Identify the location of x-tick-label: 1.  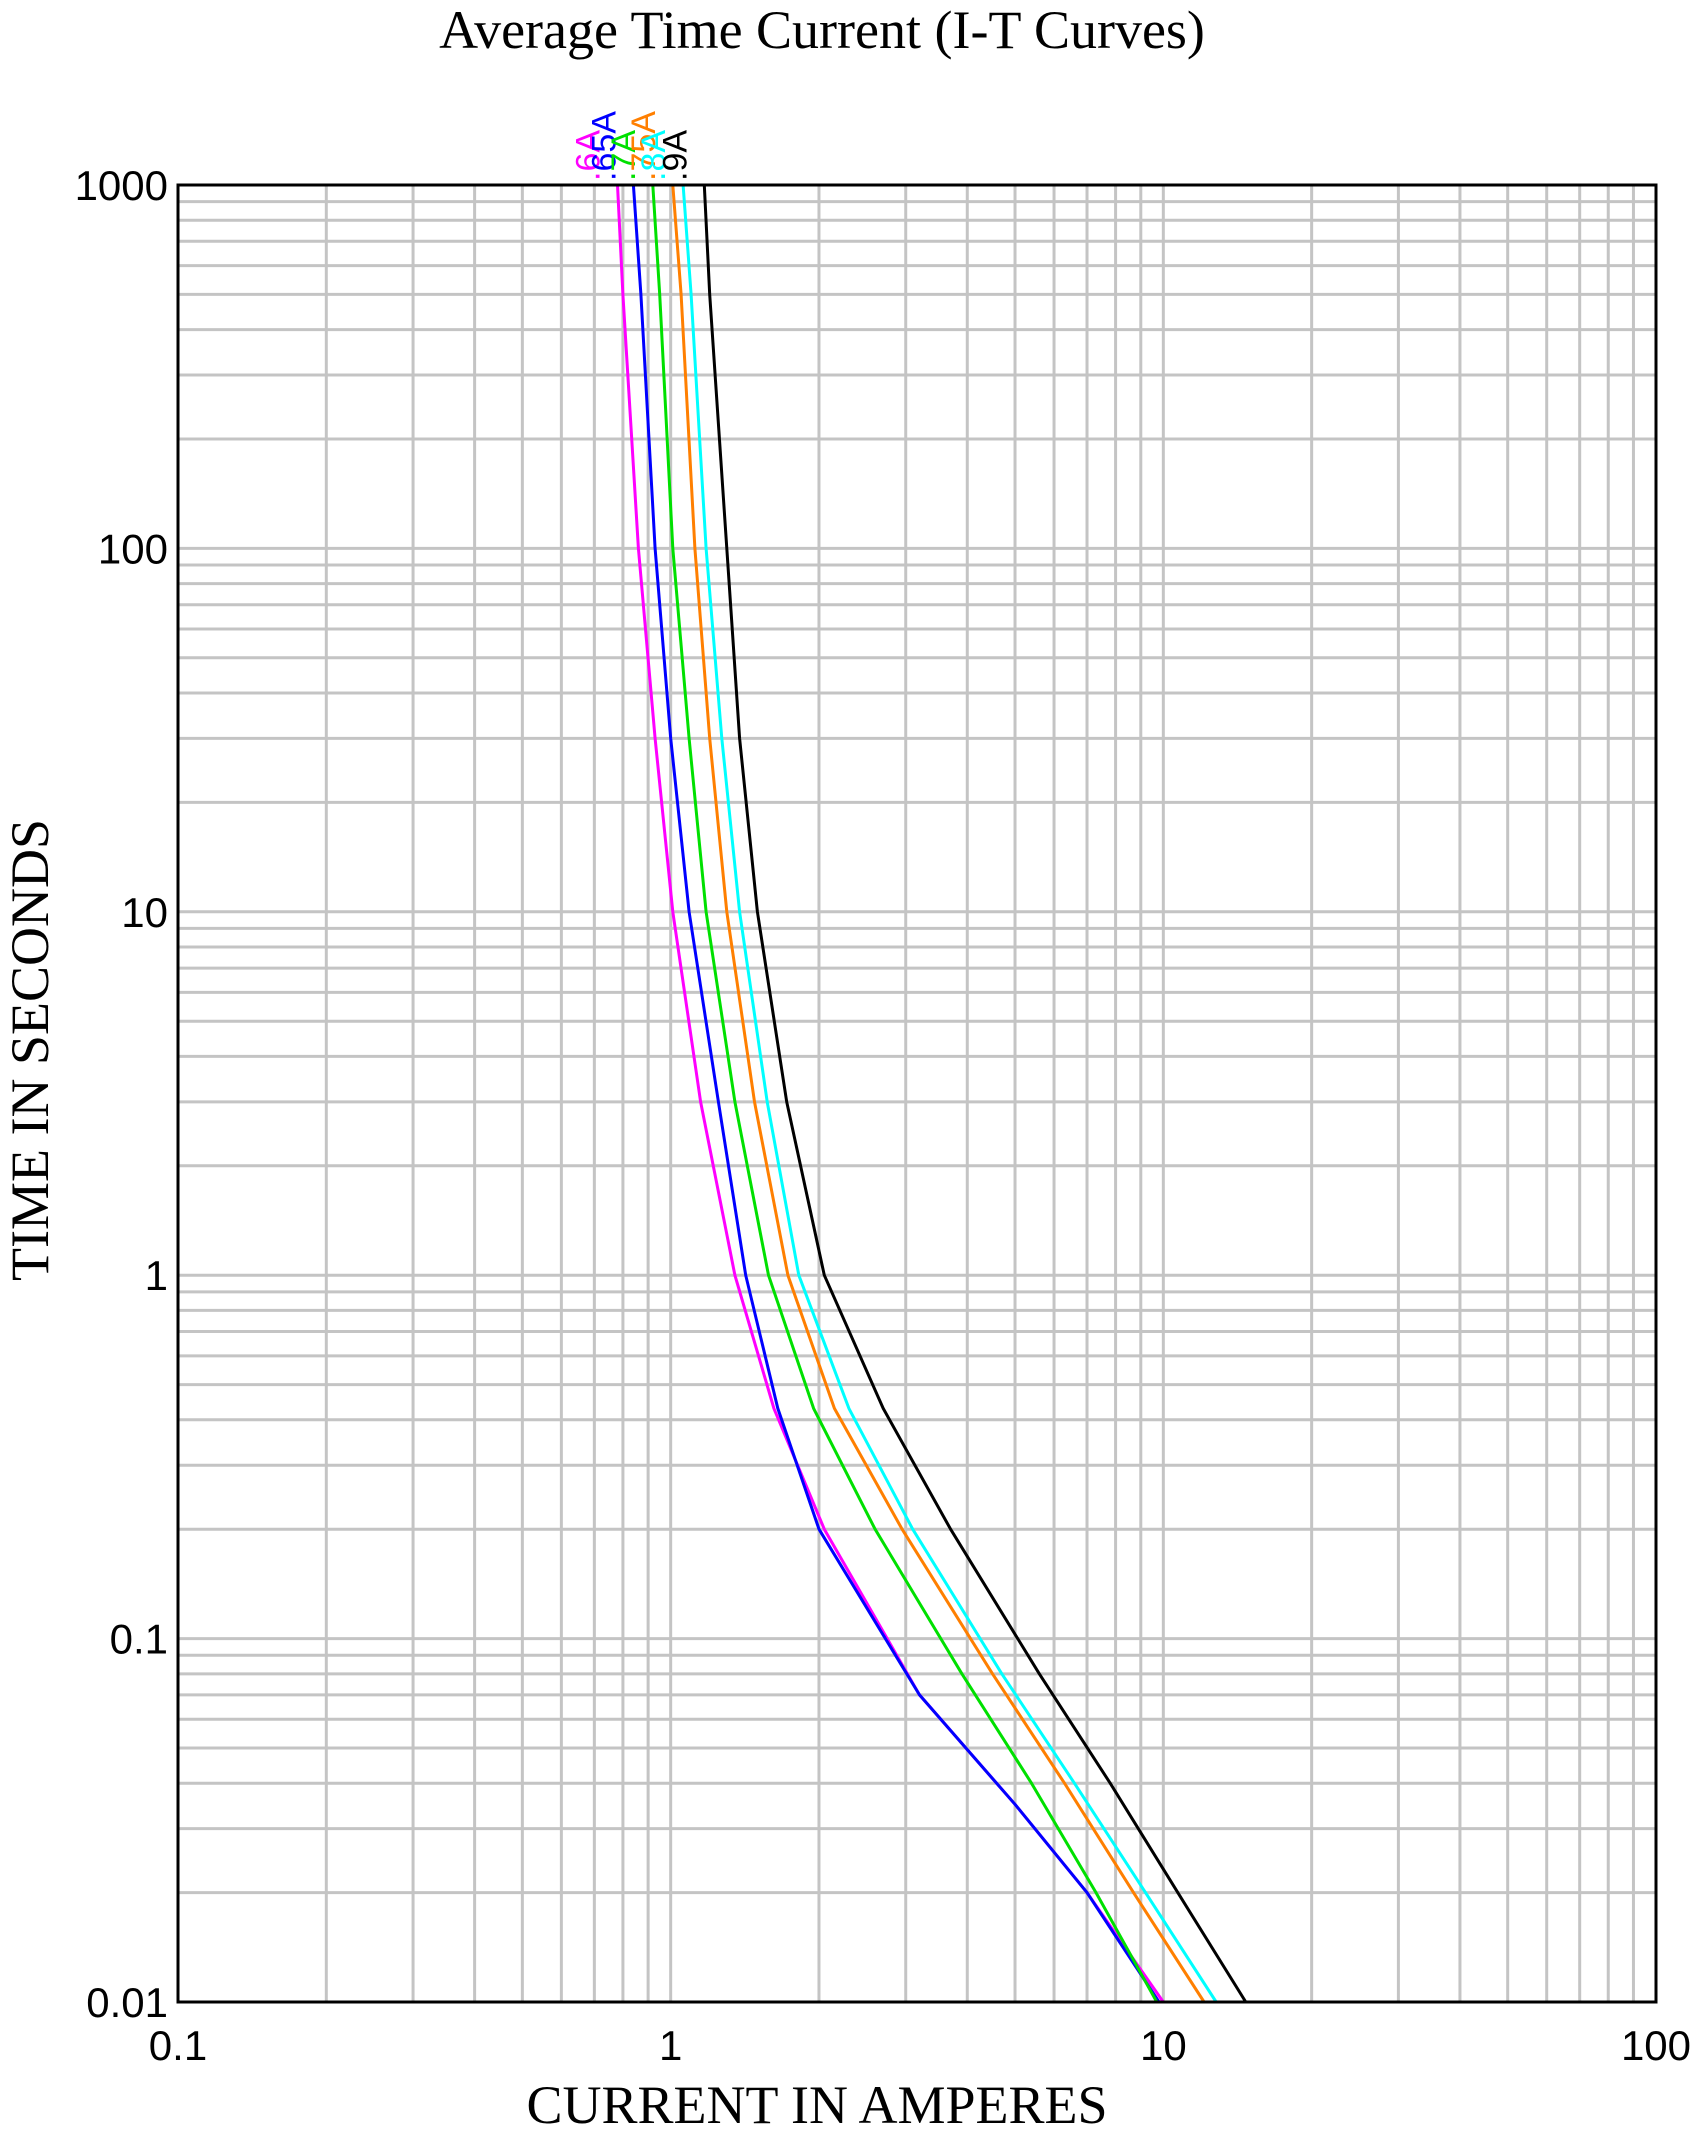
(670, 2045).